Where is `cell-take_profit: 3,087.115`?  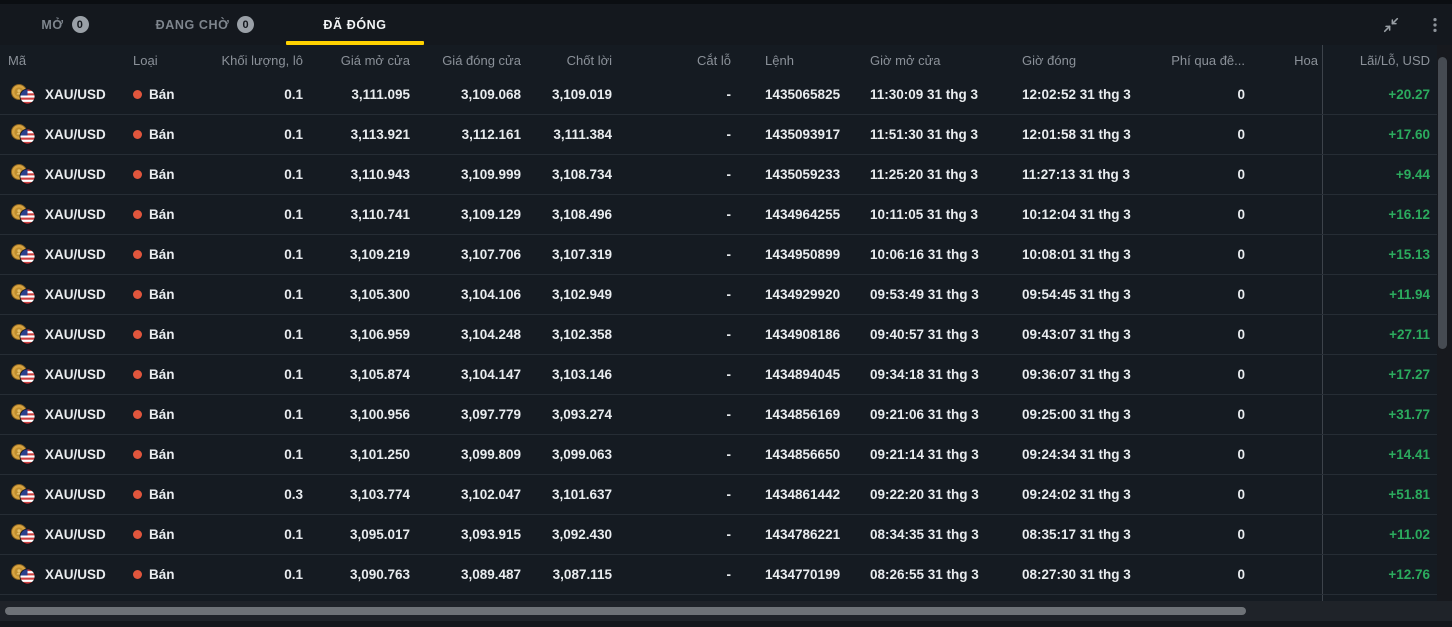 cell-take_profit: 3,087.115 is located at coordinates (582, 574).